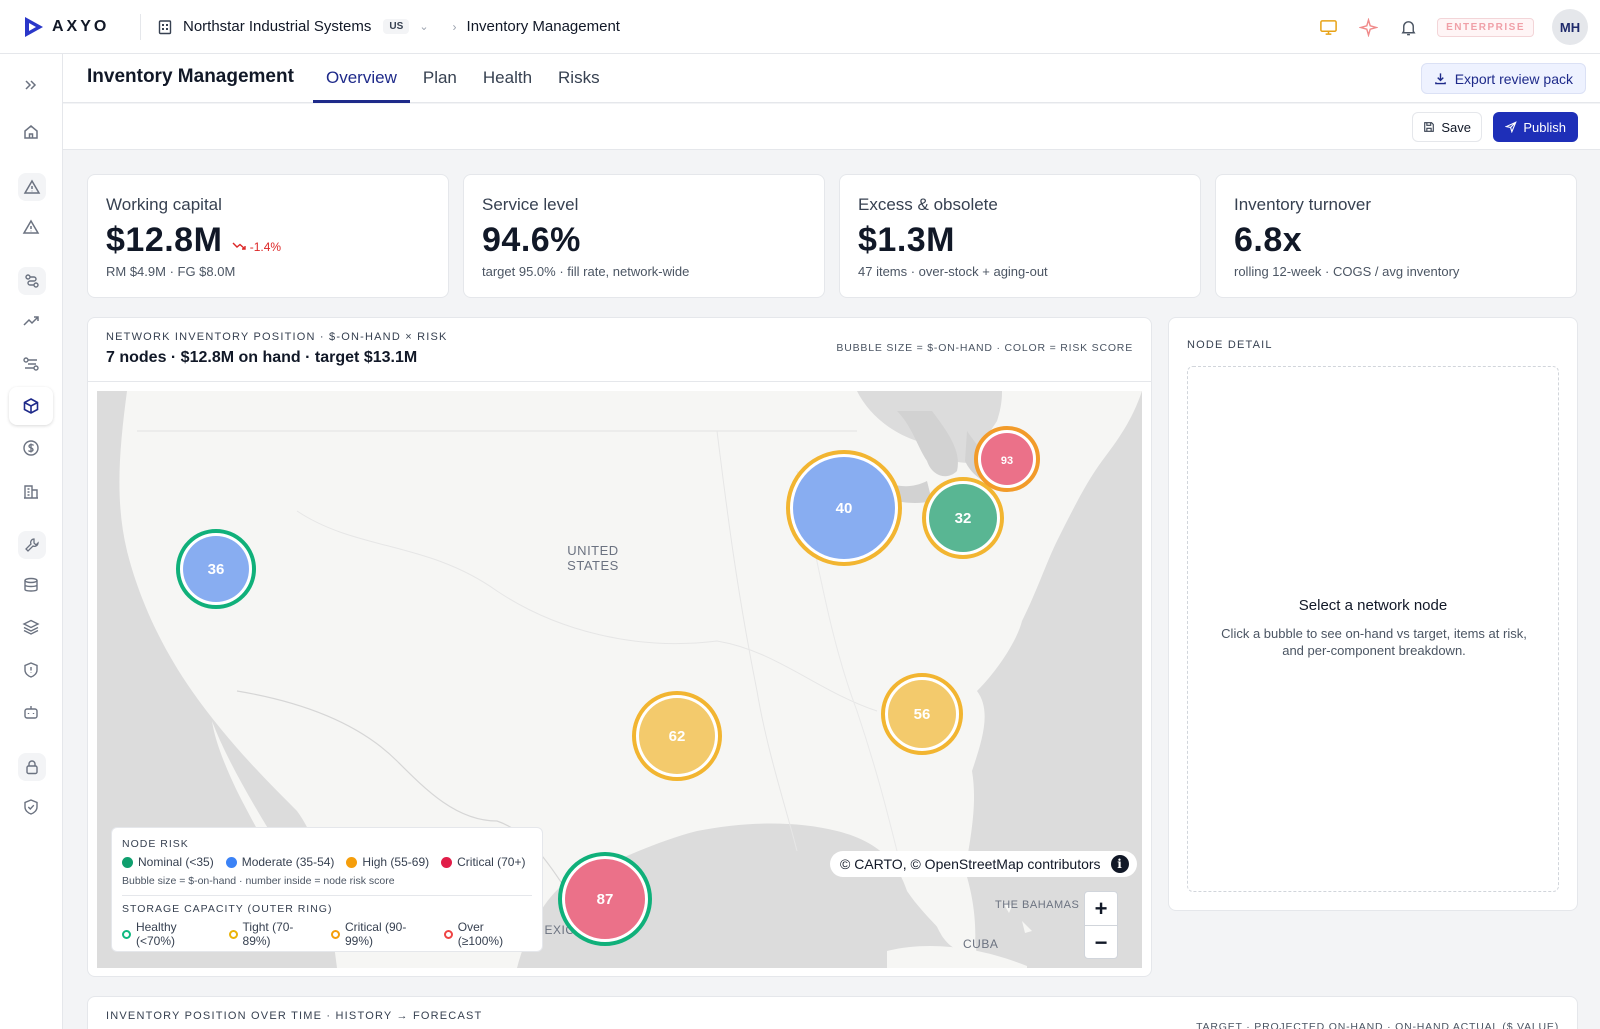  What do you see at coordinates (32, 187) in the screenshot?
I see `alert-triangle-icon` at bounding box center [32, 187].